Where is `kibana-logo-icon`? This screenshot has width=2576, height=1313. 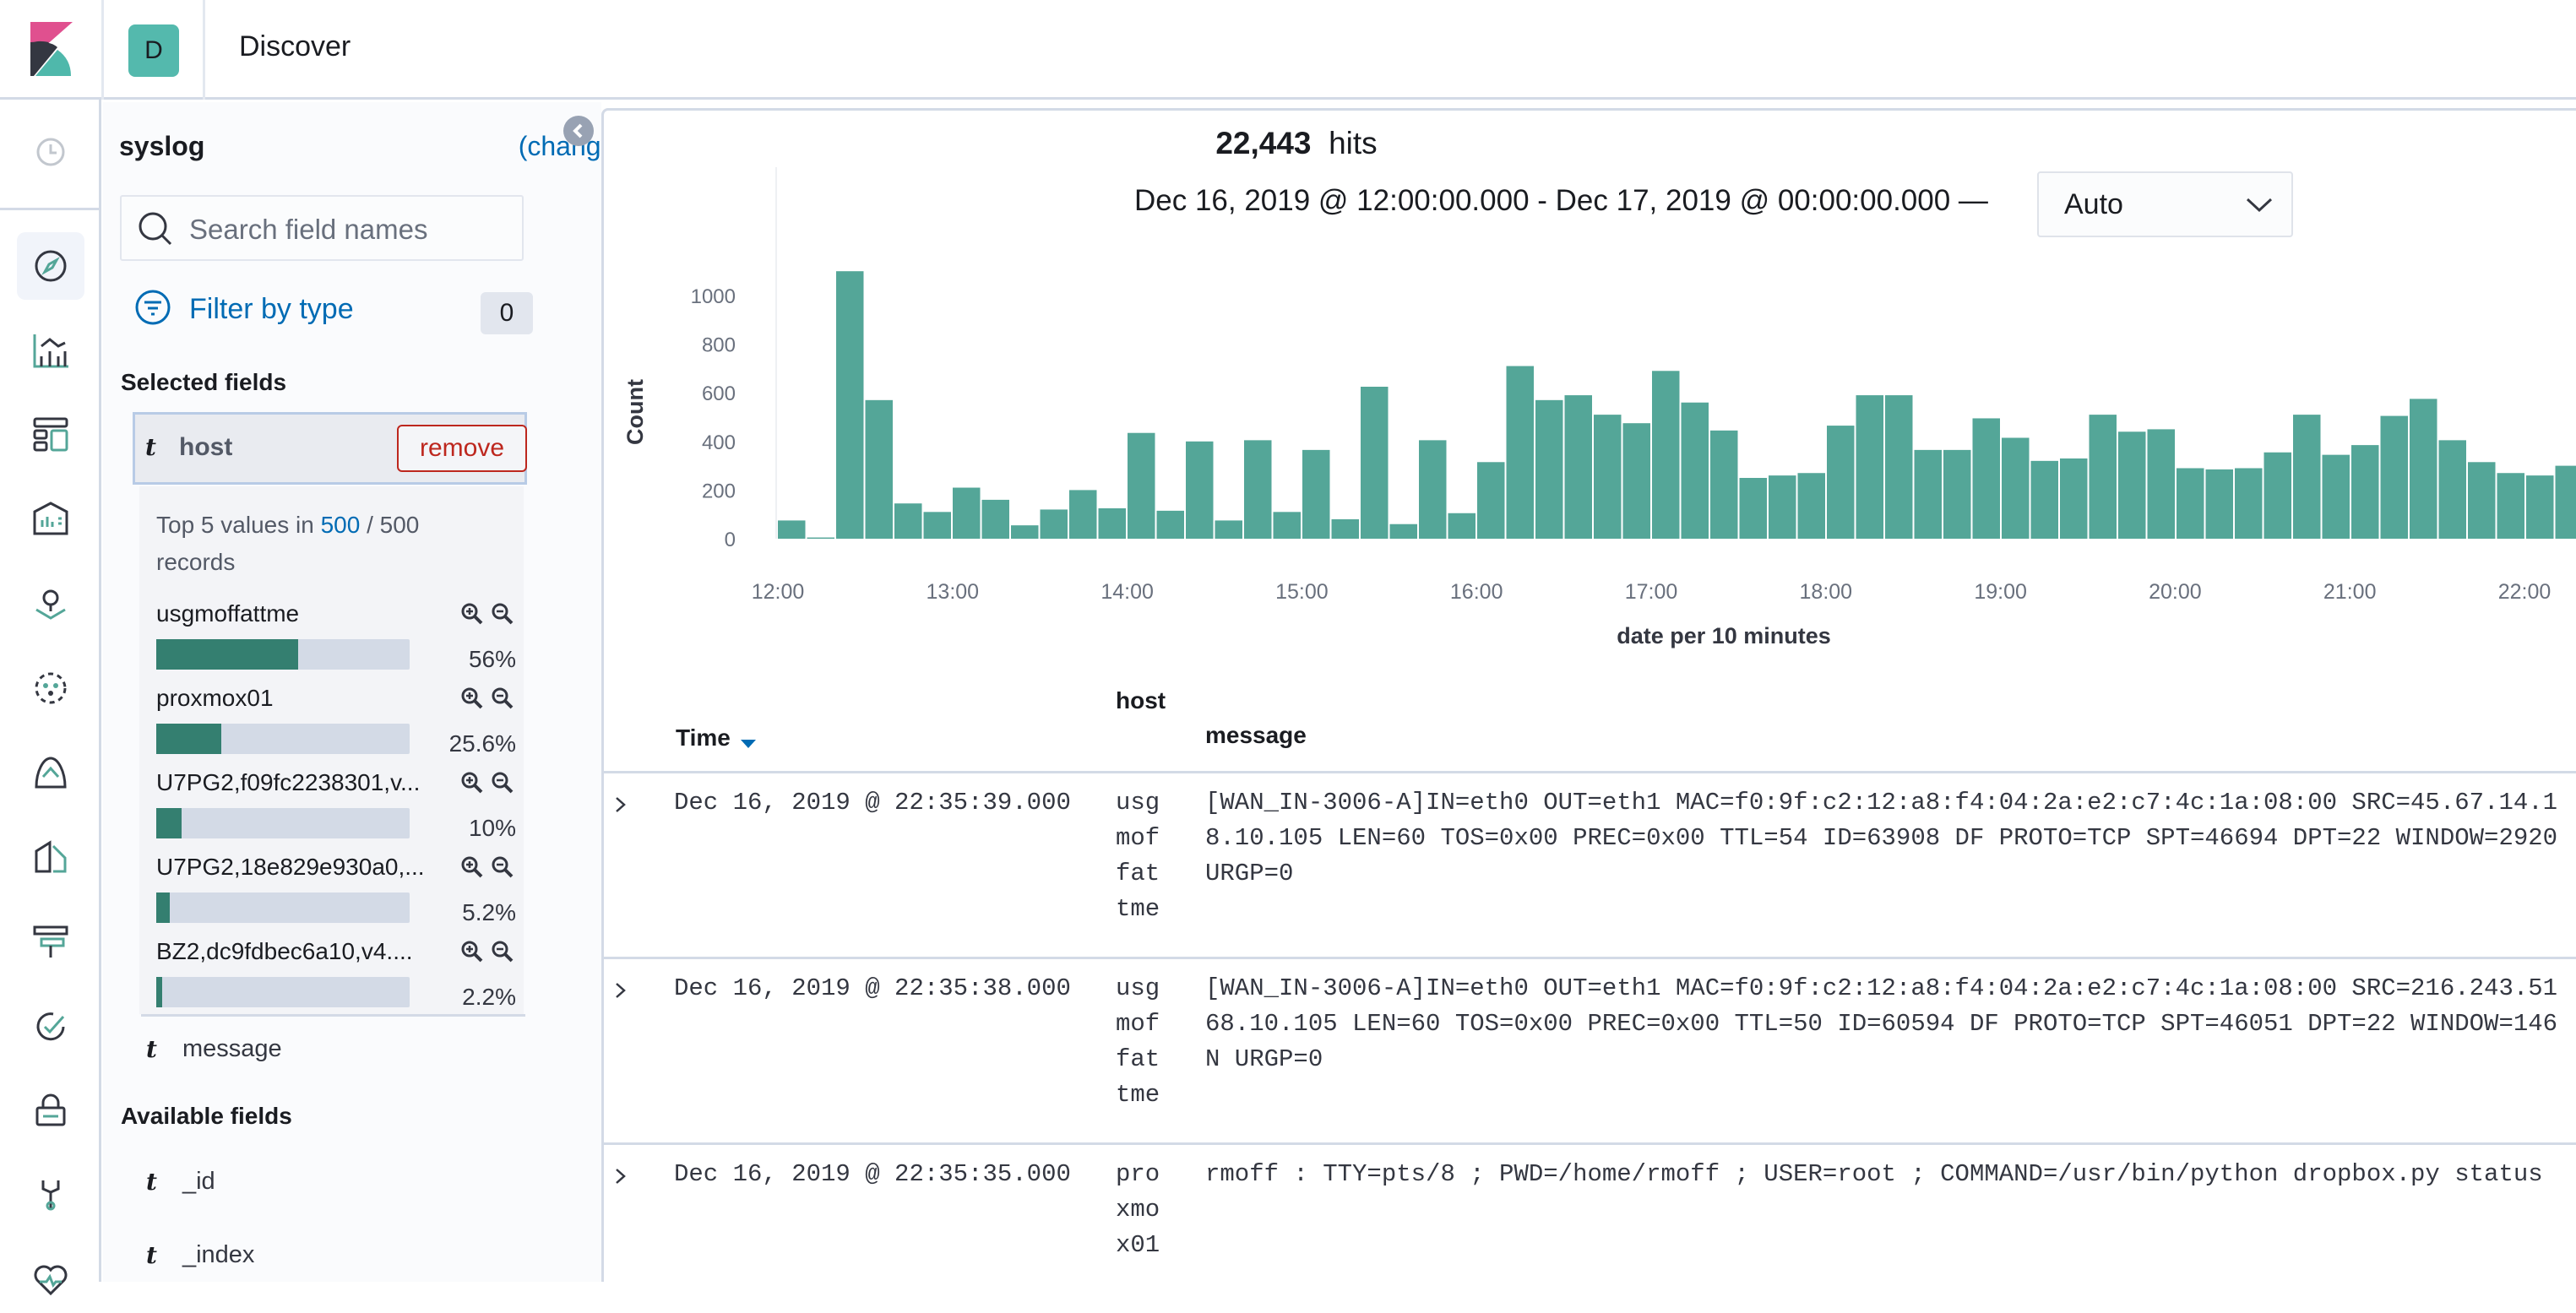
kibana-logo-icon is located at coordinates (51, 49).